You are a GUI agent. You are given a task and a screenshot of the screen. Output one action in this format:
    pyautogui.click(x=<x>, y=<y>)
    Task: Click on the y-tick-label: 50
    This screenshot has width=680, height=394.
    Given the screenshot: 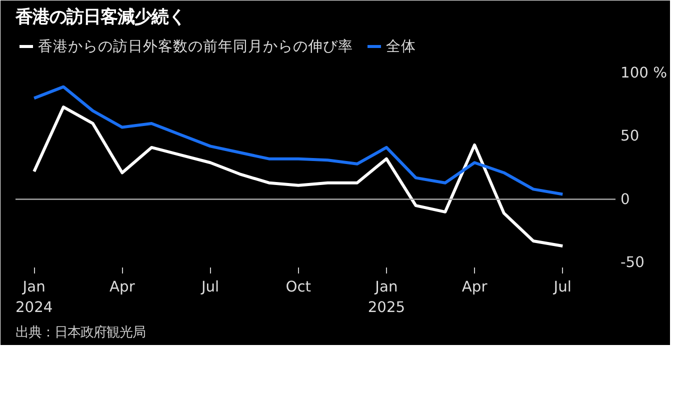 What is the action you would take?
    pyautogui.click(x=630, y=136)
    